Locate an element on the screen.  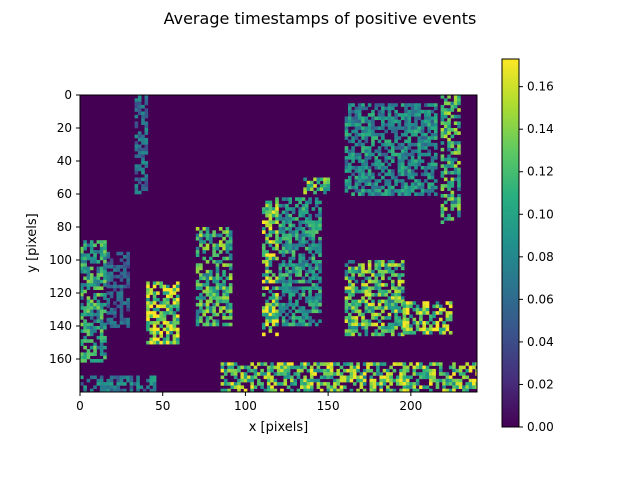
colorbar-tick-label: 0.02 is located at coordinates (540, 384).